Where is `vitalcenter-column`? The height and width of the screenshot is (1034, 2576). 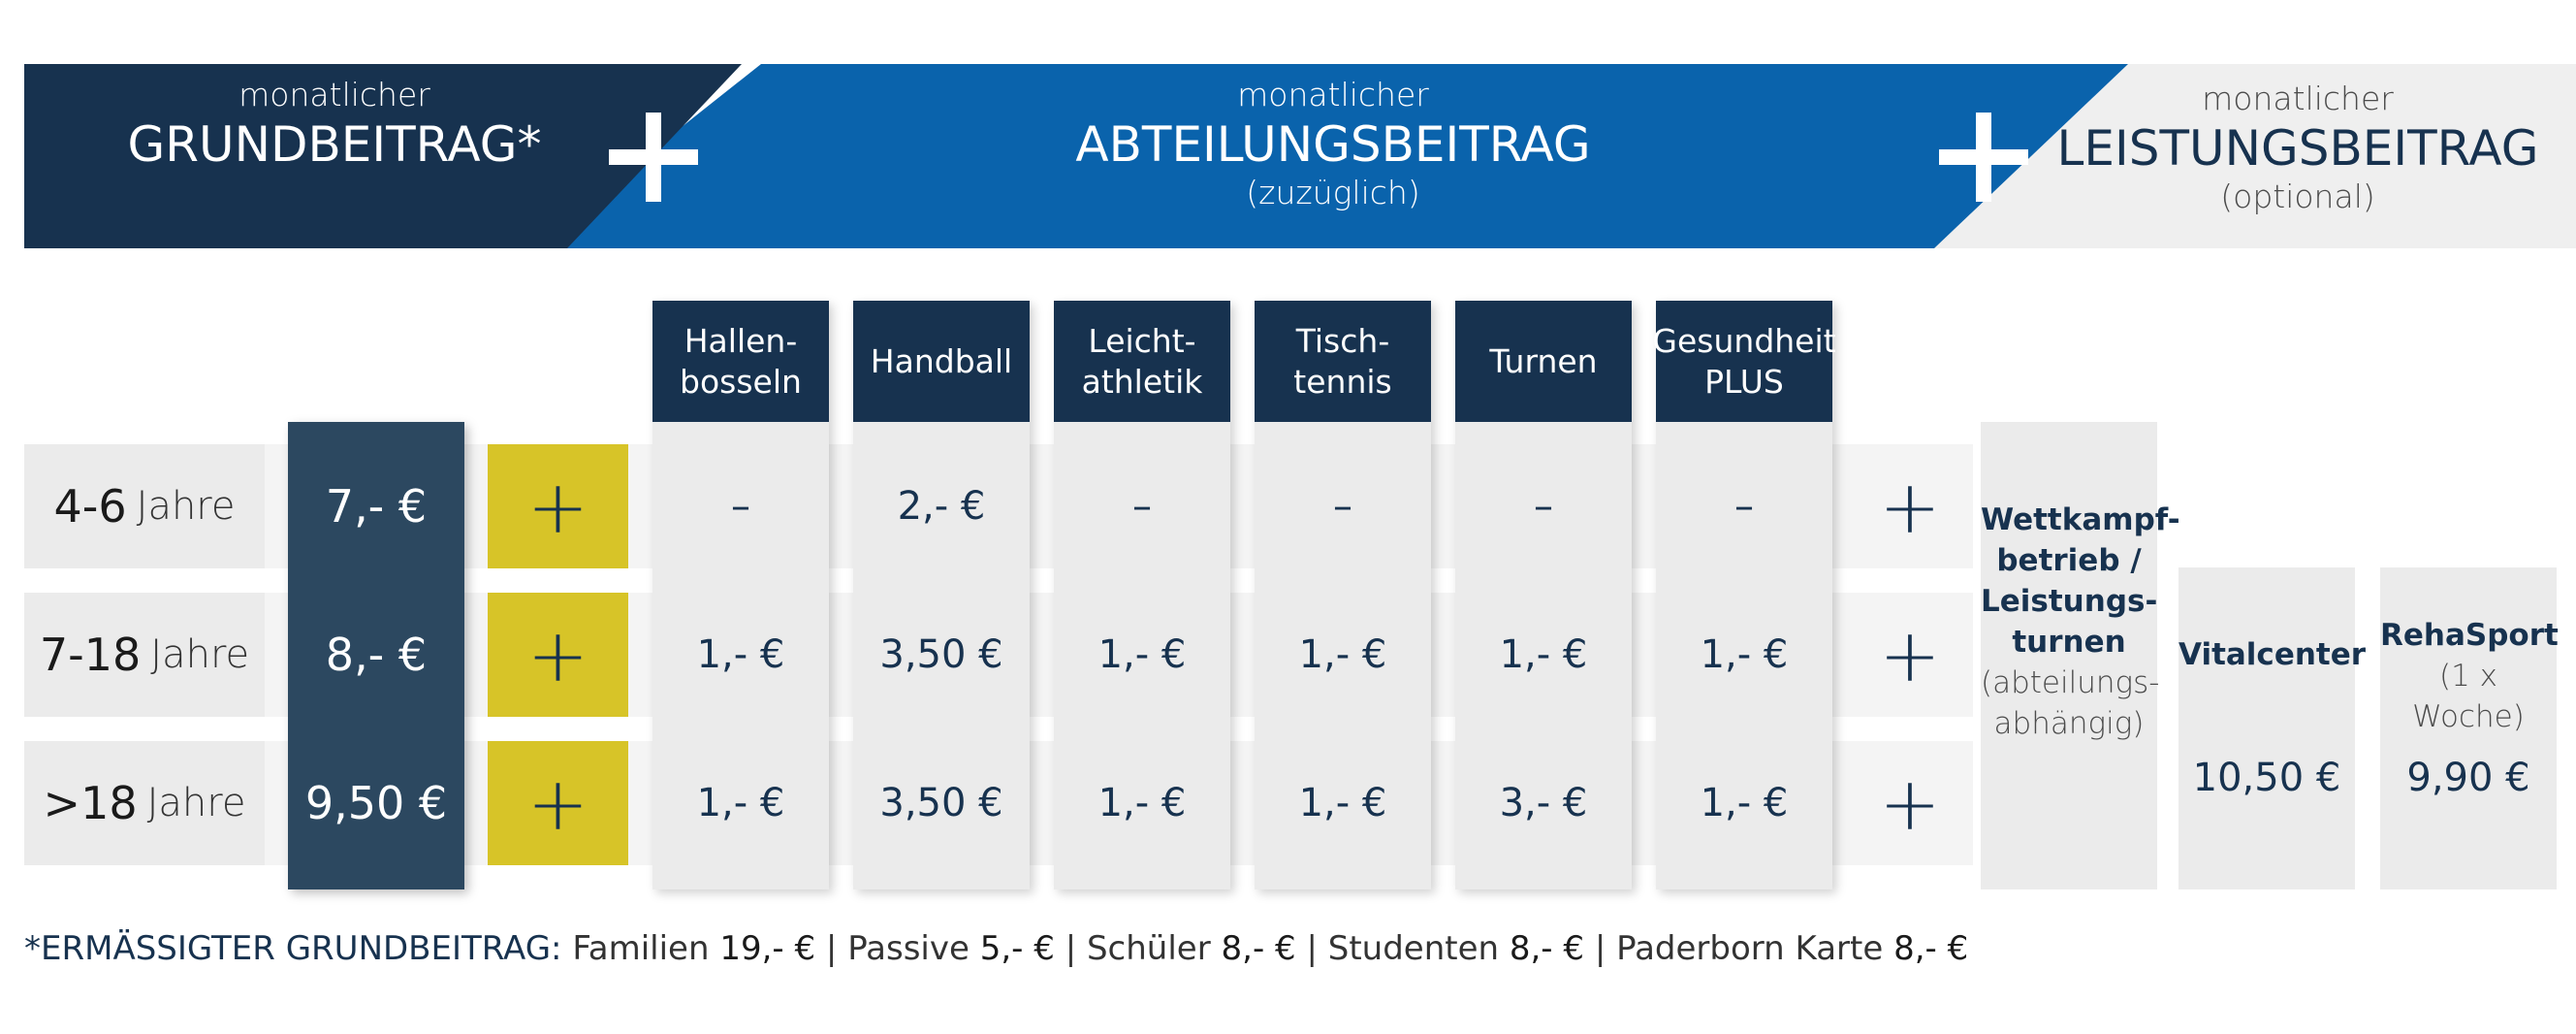
vitalcenter-column is located at coordinates (2266, 728).